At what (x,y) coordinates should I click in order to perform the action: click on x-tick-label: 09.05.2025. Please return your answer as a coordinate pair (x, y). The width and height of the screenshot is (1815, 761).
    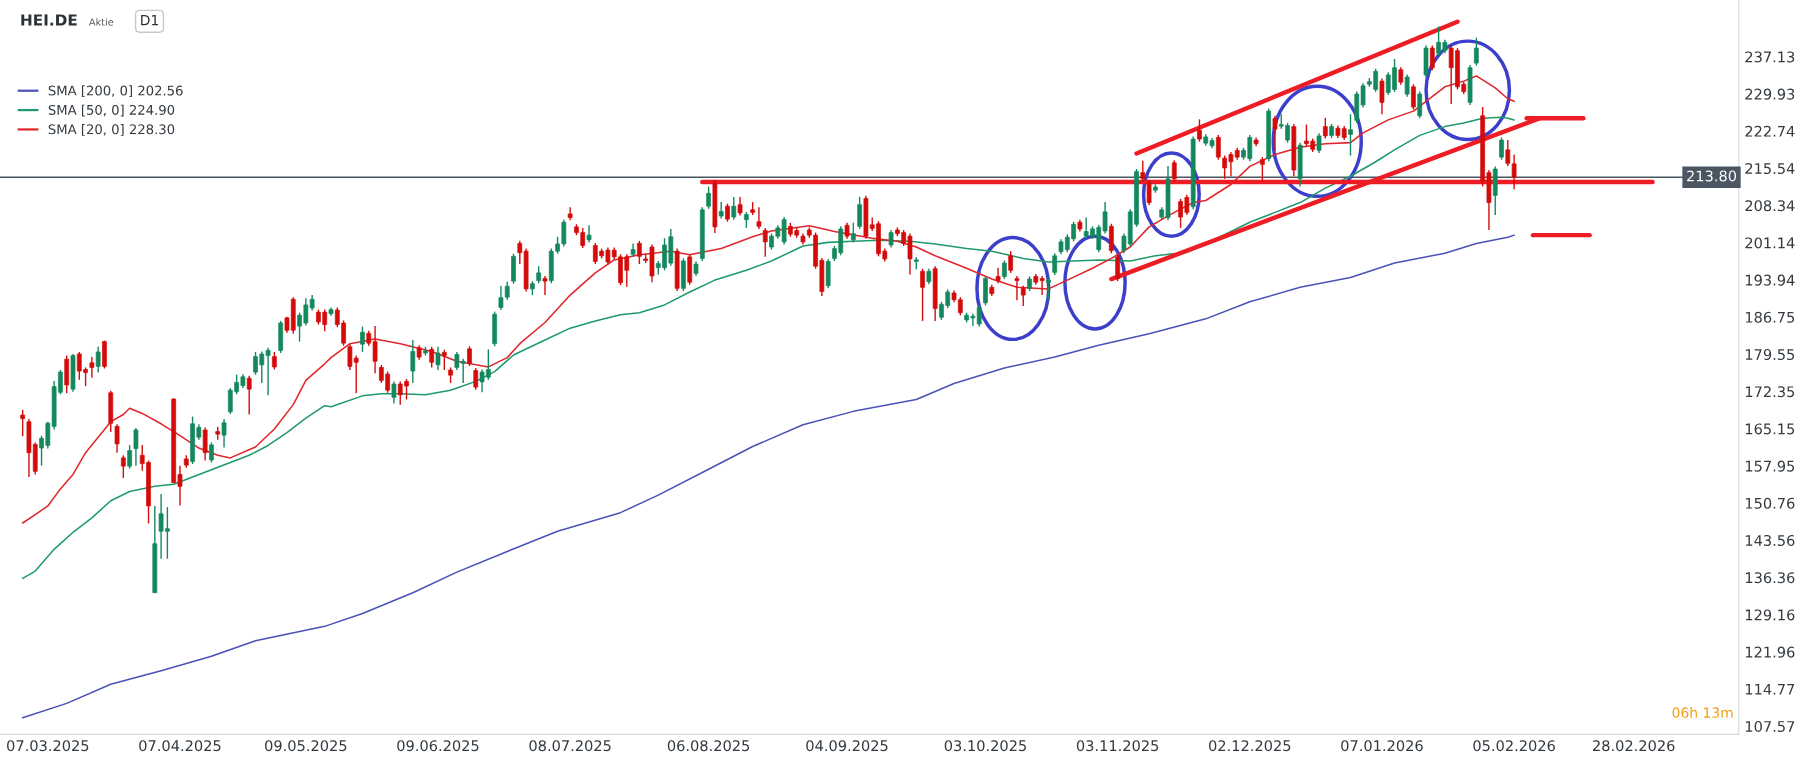
    Looking at the image, I should click on (306, 746).